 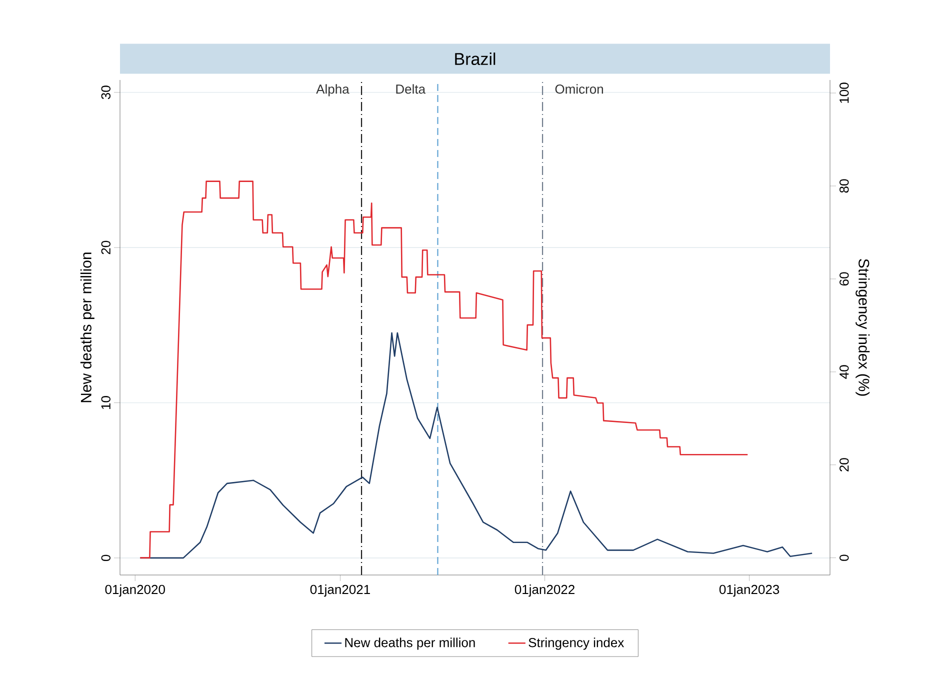 I want to click on y2-tick-label: 20, so click(x=844, y=465).